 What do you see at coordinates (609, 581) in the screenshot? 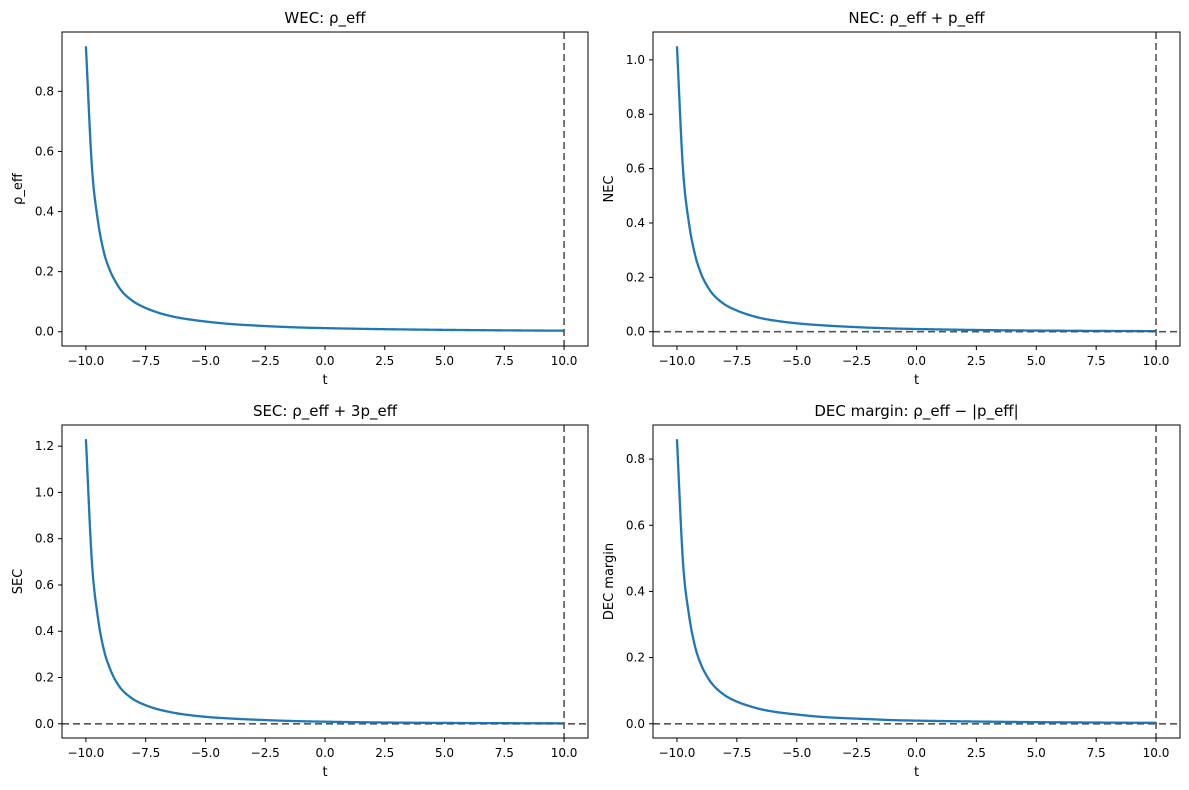
I see `y-axis-label: DEC margin` at bounding box center [609, 581].